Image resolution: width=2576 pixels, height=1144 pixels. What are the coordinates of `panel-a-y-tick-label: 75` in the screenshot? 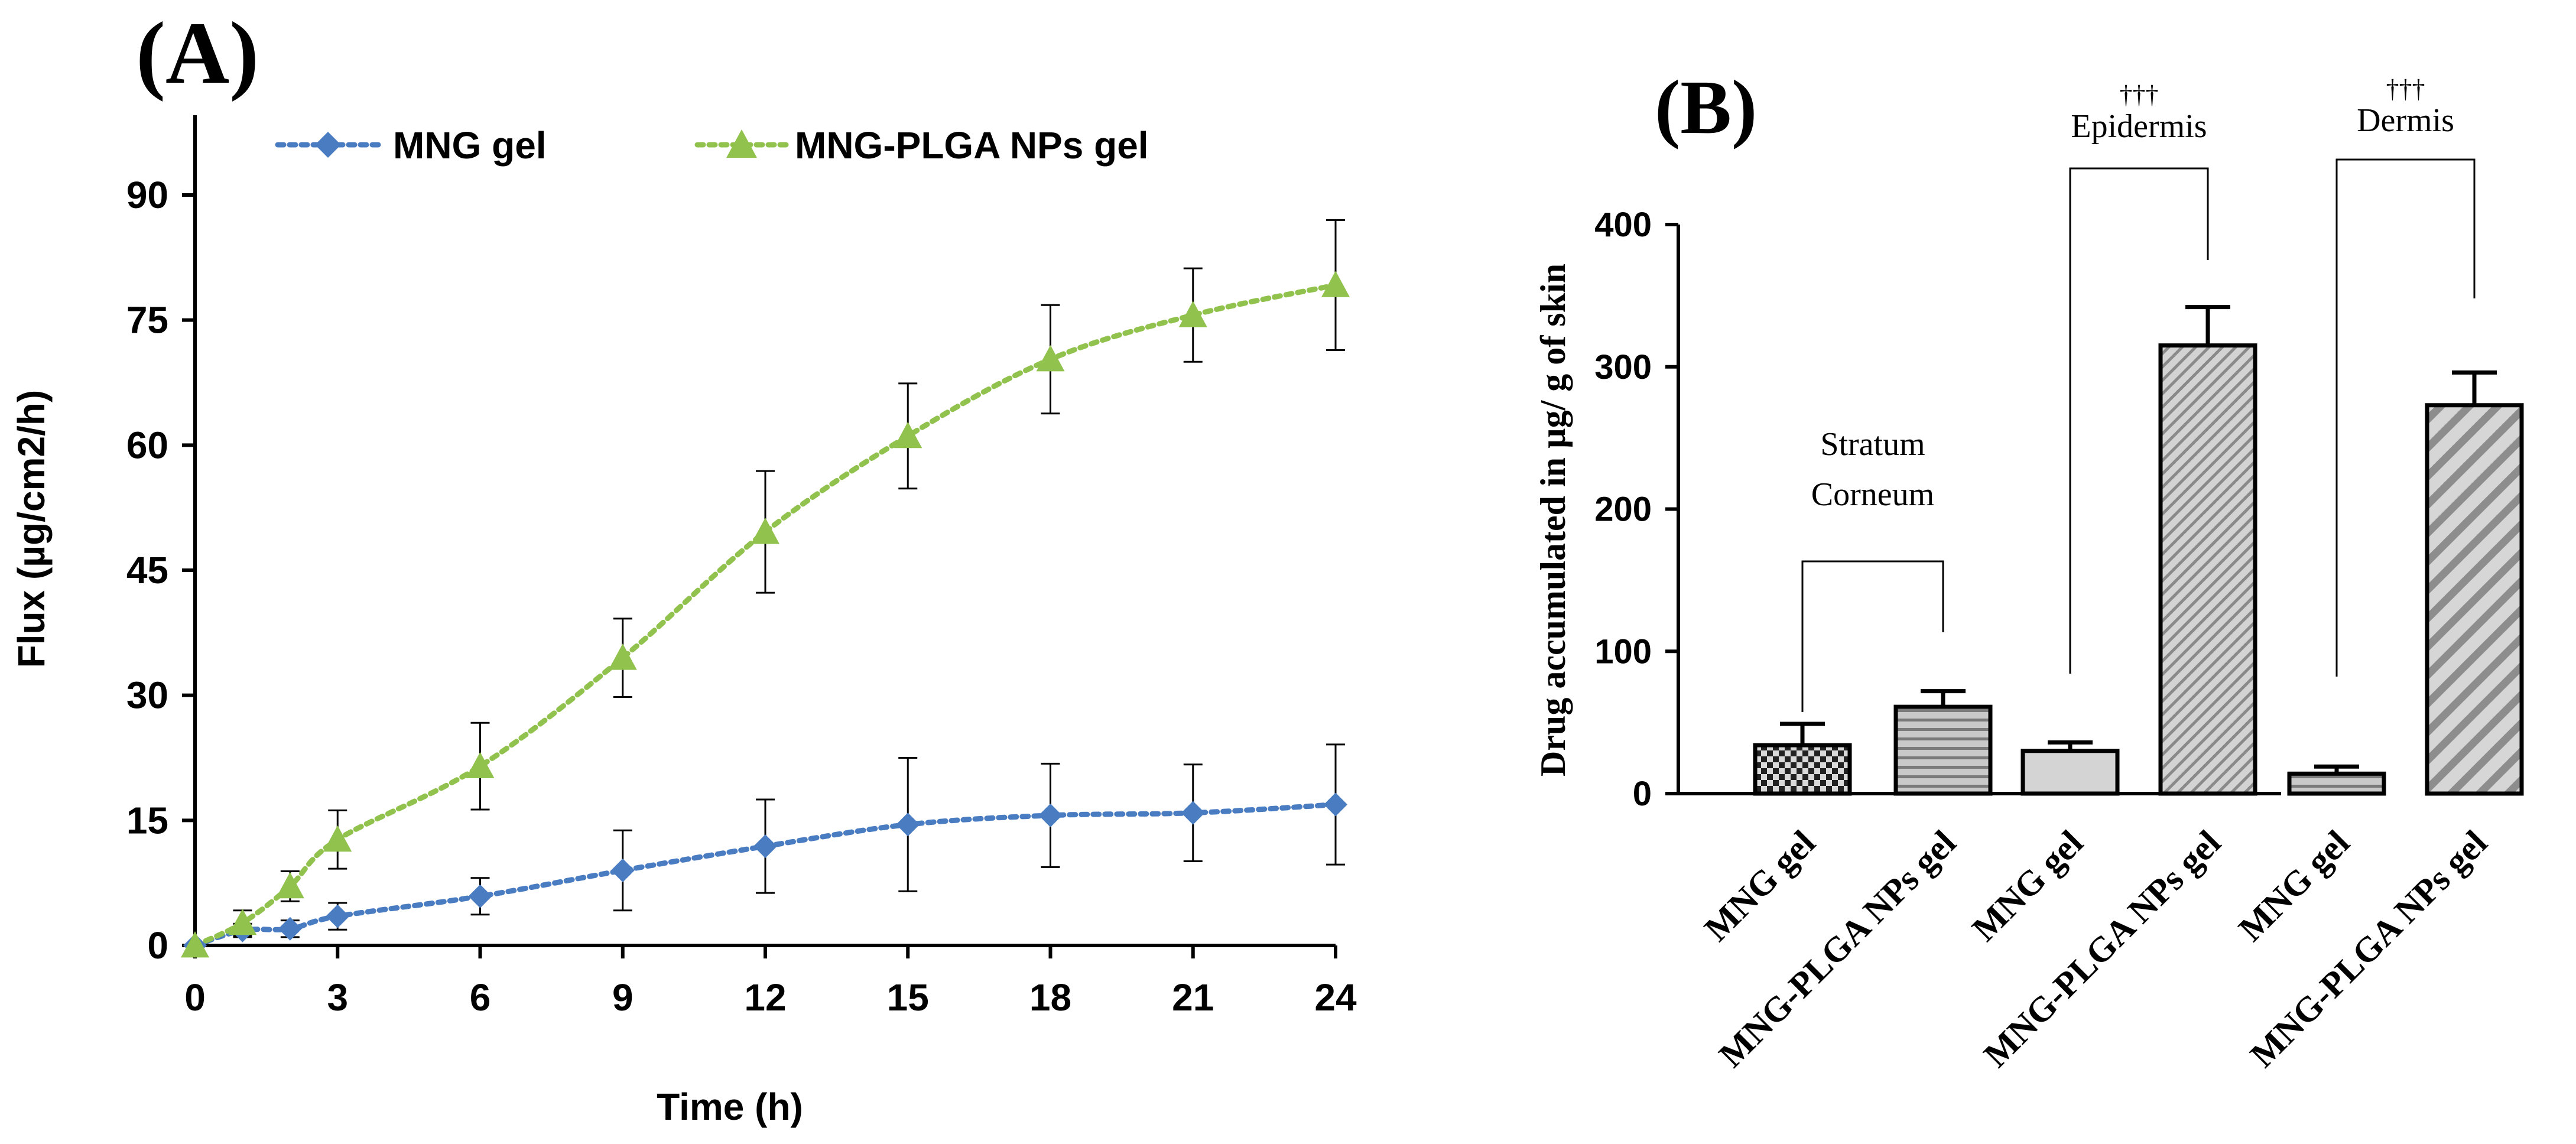 It's located at (147, 320).